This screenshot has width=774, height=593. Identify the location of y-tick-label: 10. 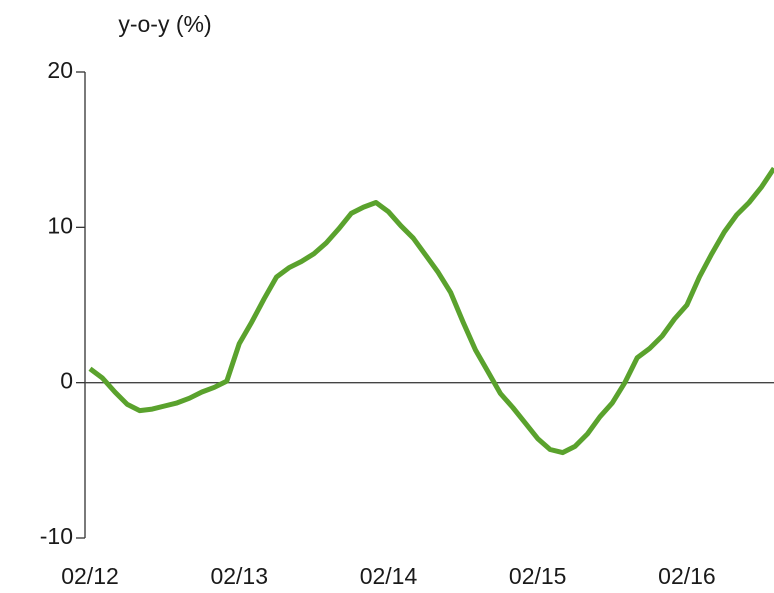
(60, 225).